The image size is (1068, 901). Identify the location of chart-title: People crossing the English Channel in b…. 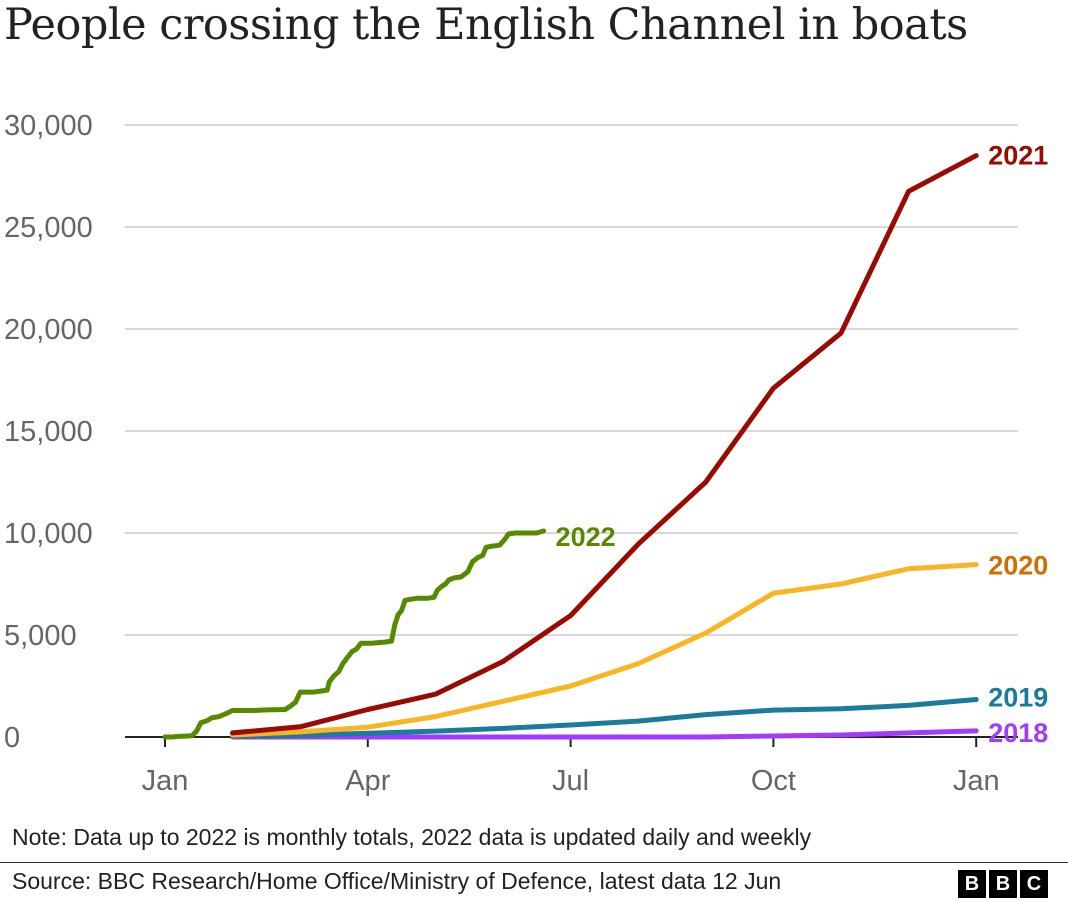
(486, 25).